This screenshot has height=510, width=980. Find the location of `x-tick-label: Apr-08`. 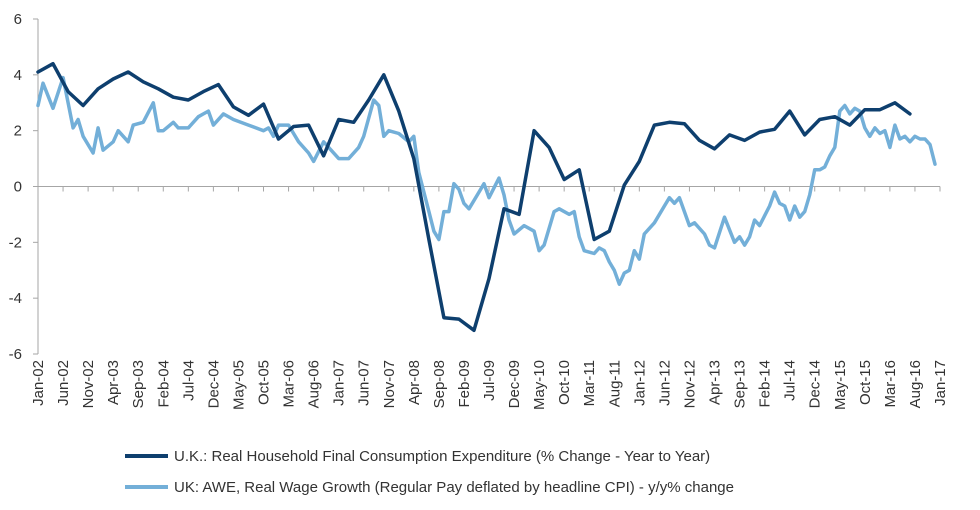

x-tick-label: Apr-08 is located at coordinates (414, 382).